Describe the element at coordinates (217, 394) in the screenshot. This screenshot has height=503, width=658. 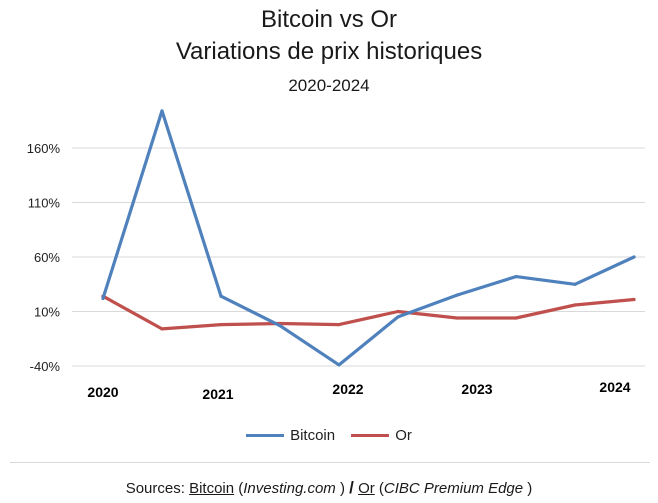
I see `x-tick-label: 2021` at that location.